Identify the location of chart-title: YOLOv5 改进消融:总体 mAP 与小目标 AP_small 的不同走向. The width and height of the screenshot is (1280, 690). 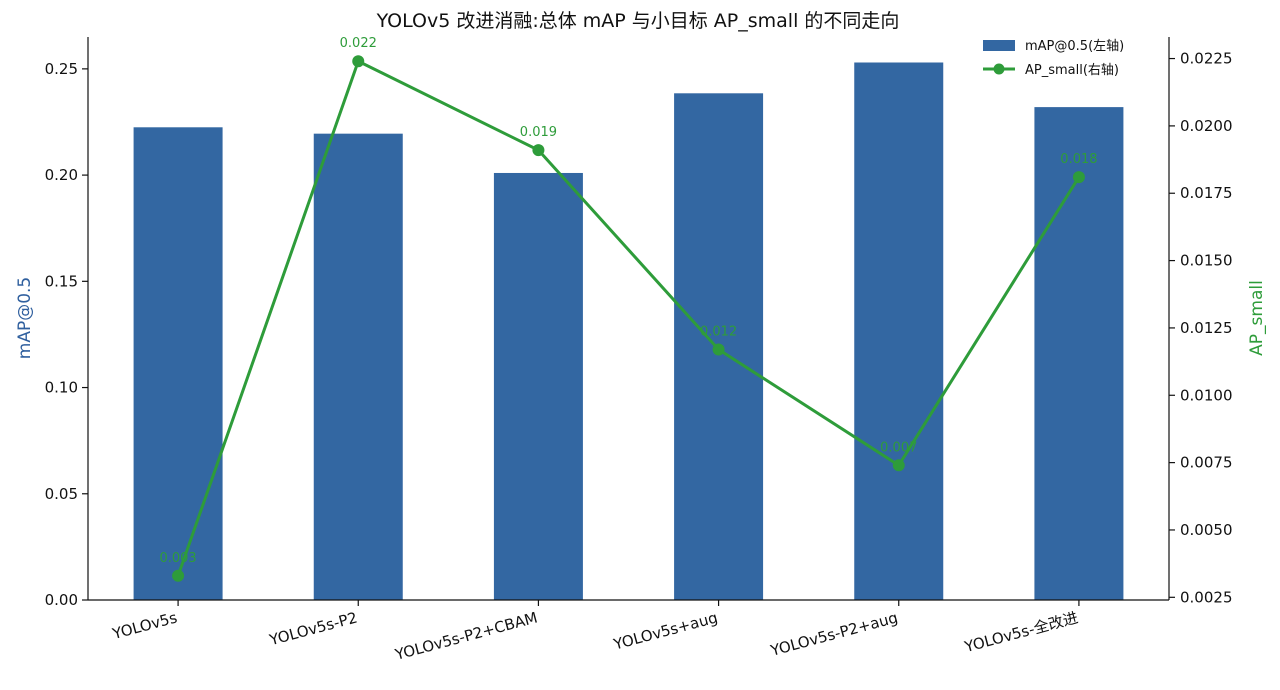
(638, 21).